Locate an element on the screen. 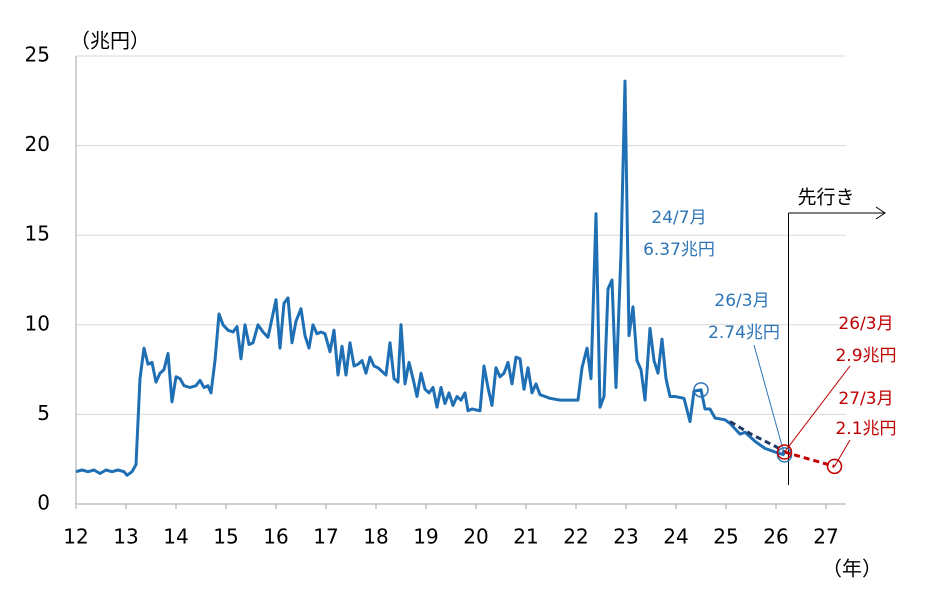 The width and height of the screenshot is (930, 602). annotation-date: 27/3月 is located at coordinates (865, 399).